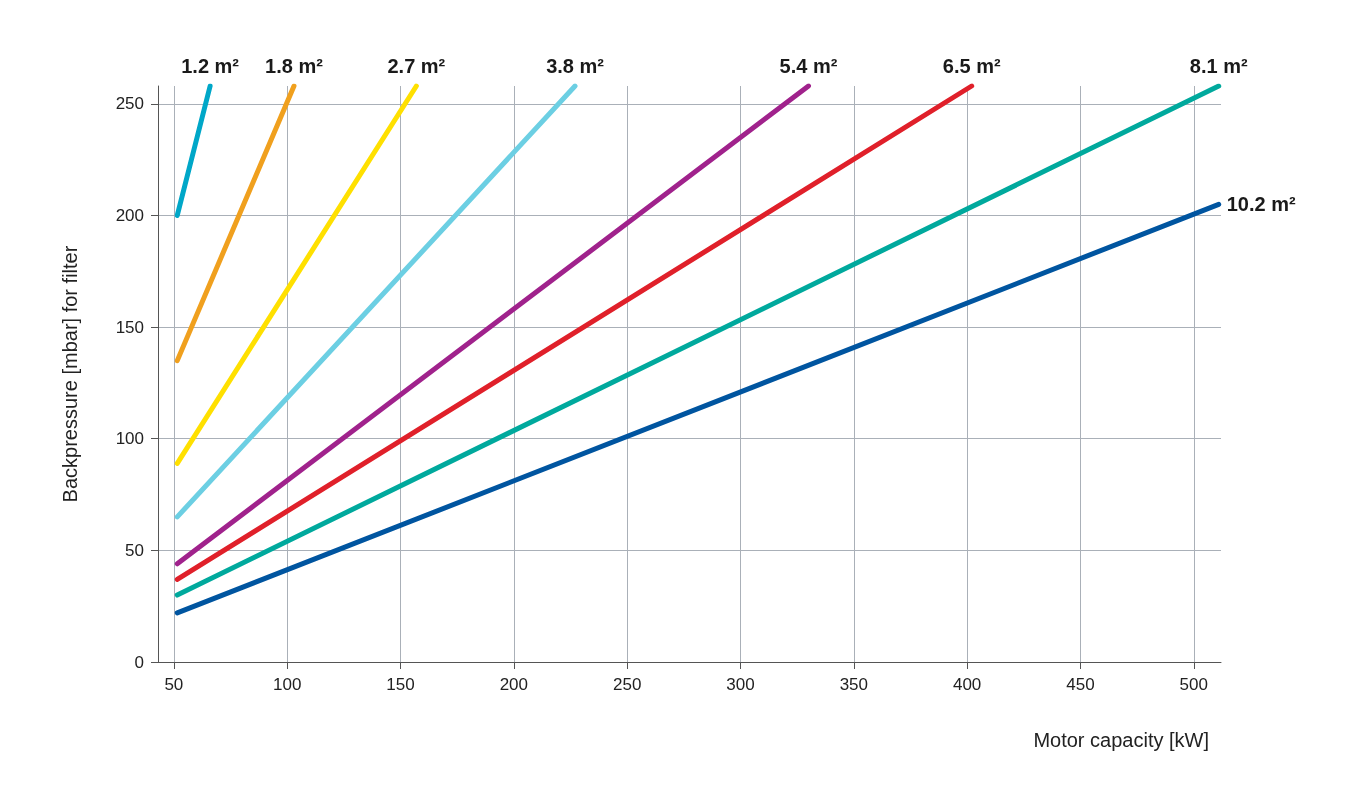 The image size is (1354, 798). I want to click on x-tick-label: 500, so click(1193, 684).